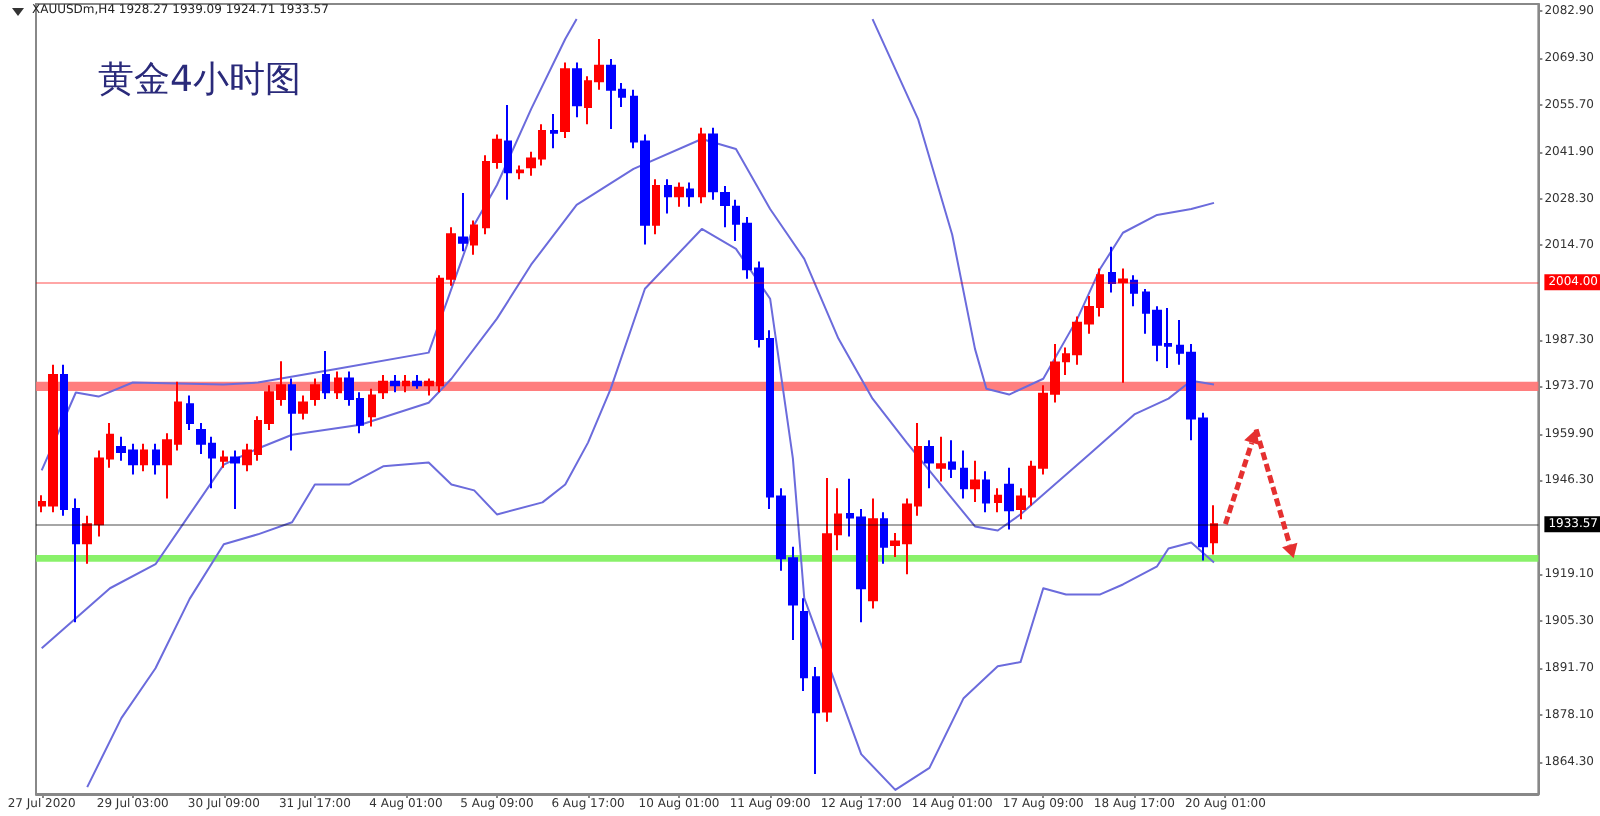  I want to click on line-series, so click(1043, 207).